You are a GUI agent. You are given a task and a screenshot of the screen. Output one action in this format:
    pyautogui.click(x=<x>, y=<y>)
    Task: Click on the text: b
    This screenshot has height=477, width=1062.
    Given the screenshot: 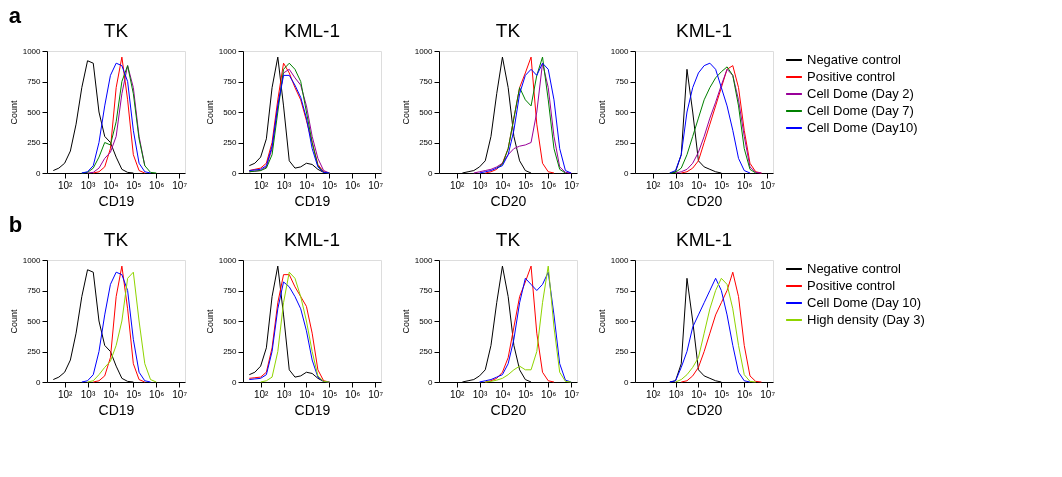 What is the action you would take?
    pyautogui.click(x=15, y=224)
    